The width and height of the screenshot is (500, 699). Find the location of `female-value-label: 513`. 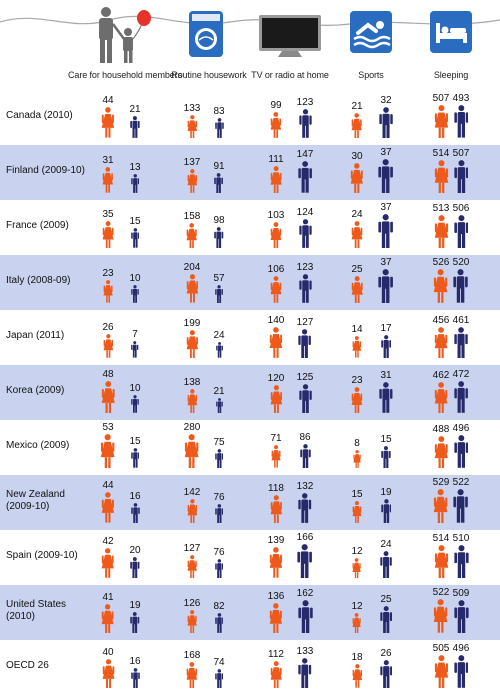

female-value-label: 513 is located at coordinates (441, 208).